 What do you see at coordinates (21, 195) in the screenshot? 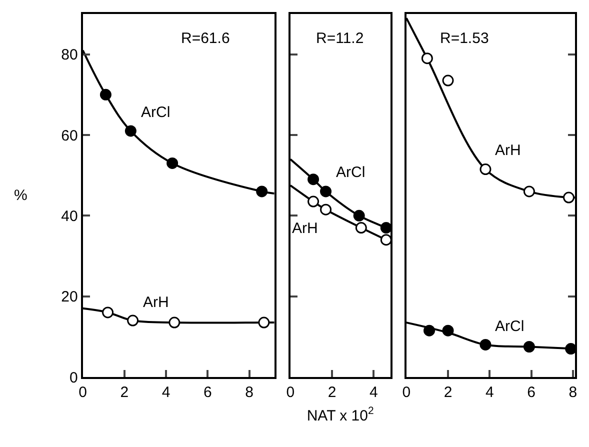
I see `y-axis-title: %` at bounding box center [21, 195].